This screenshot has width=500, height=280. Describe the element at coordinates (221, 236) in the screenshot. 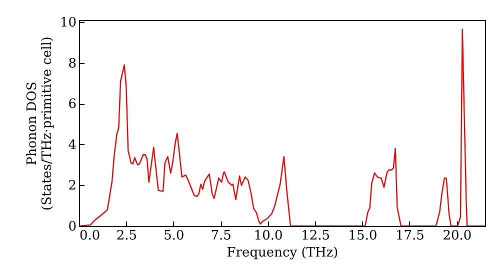

I see `x-tick-label: 7.5` at that location.